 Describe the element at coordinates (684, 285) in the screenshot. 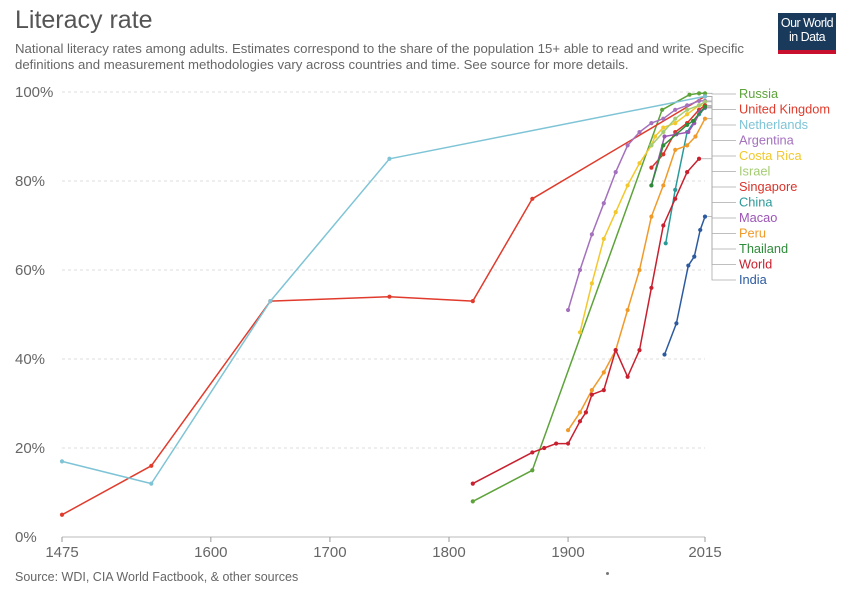

I see `series-line` at that location.